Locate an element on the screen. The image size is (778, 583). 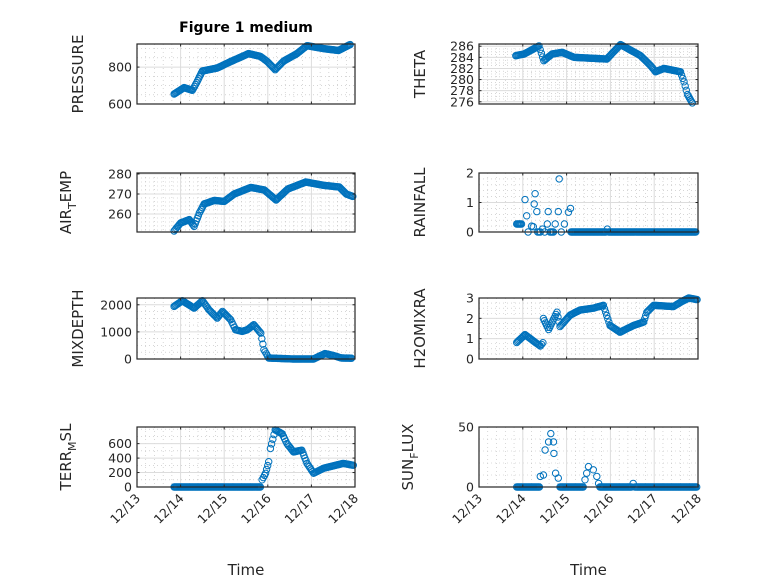
y-axis-label-part: MIXDEPTH is located at coordinates (78, 328).